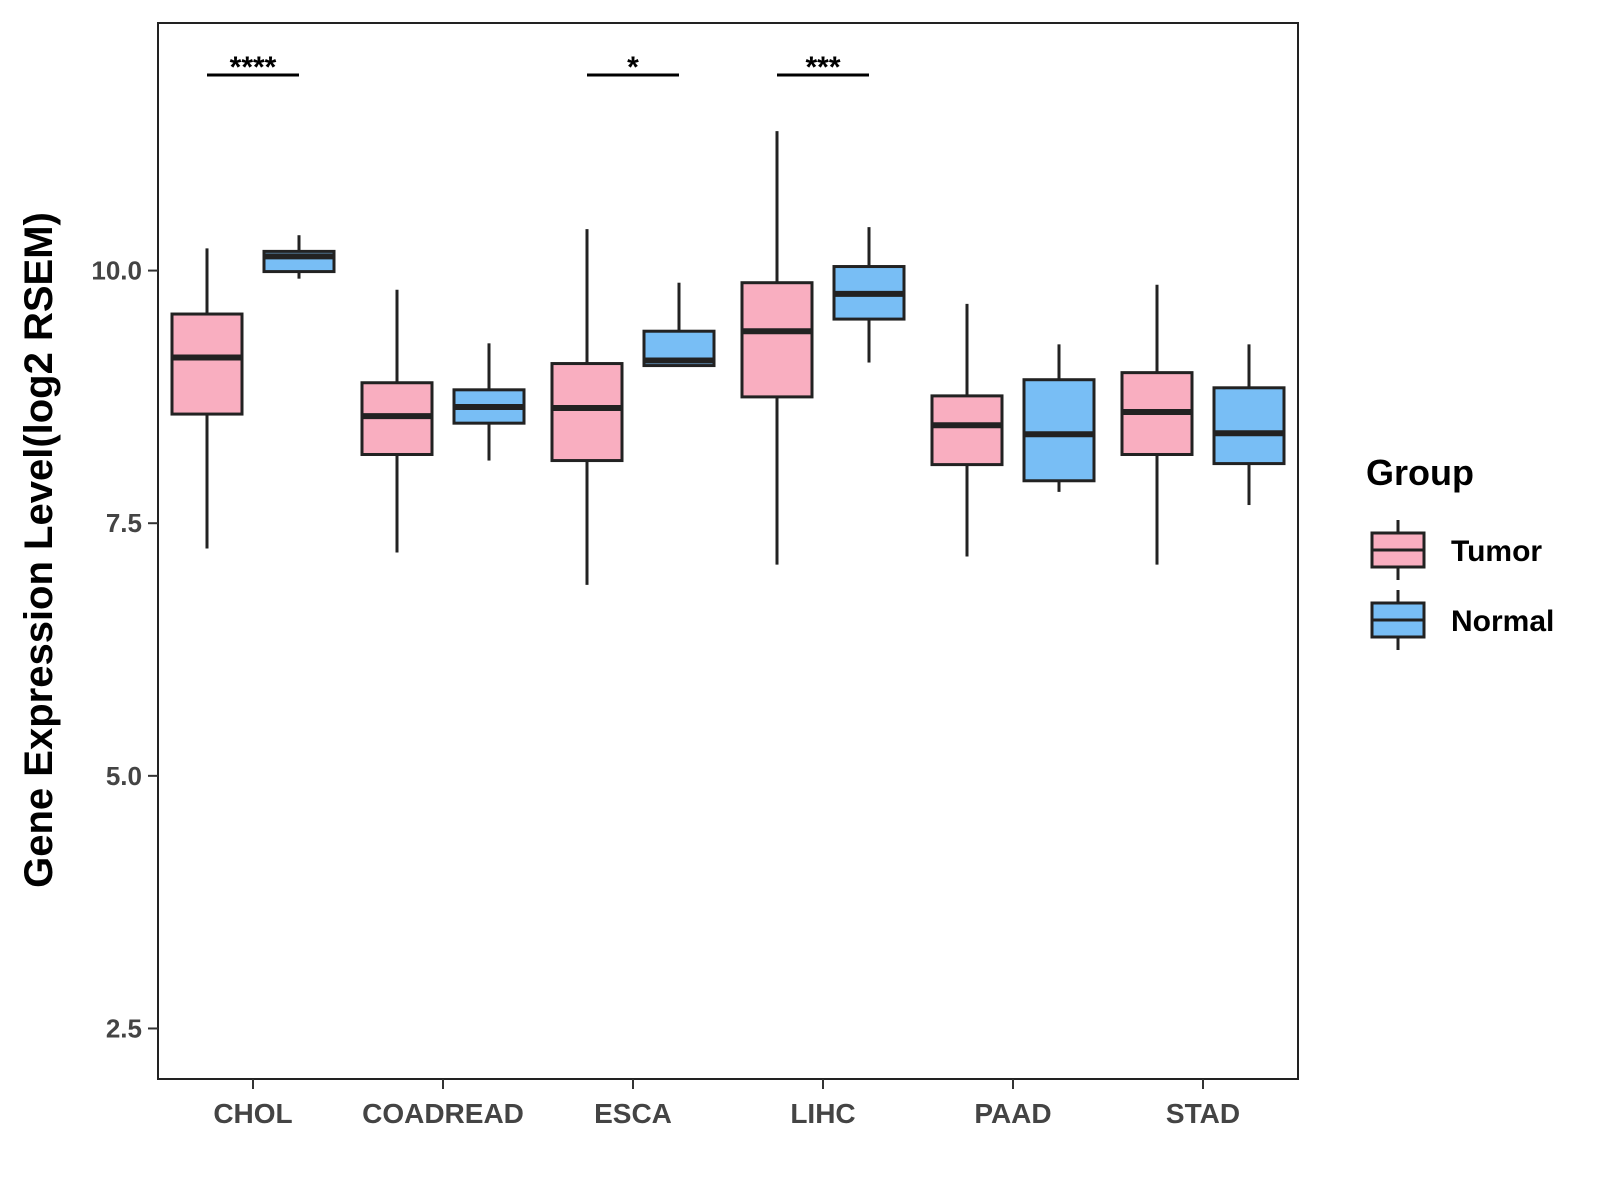 The height and width of the screenshot is (1200, 1600). I want to click on box-normal-chol, so click(299, 257).